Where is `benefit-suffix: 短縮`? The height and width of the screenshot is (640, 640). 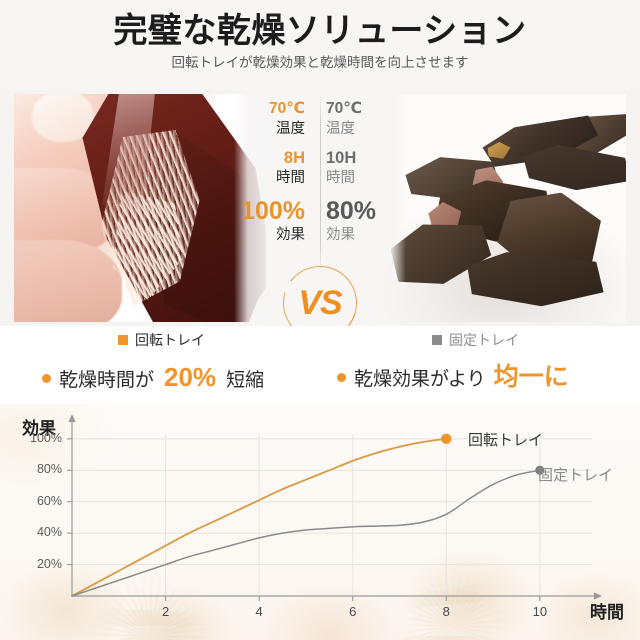 benefit-suffix: 短縮 is located at coordinates (245, 380).